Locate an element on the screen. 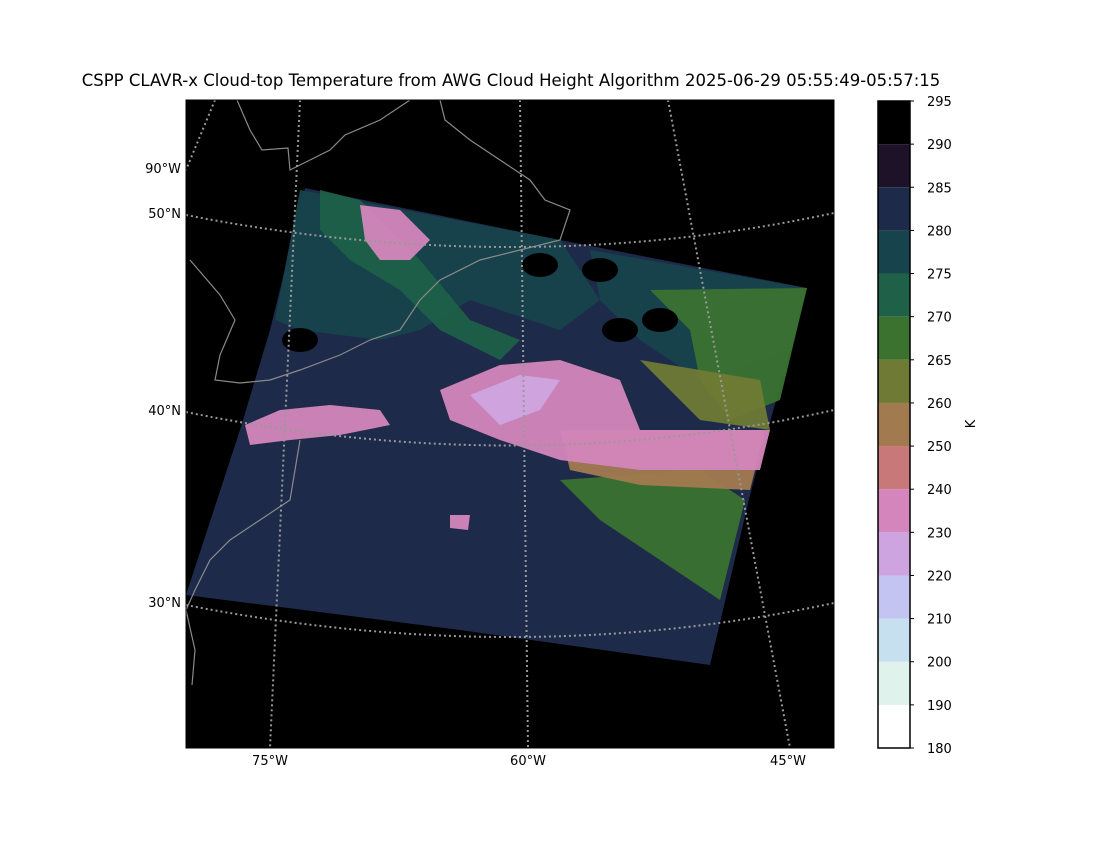 The height and width of the screenshot is (844, 1120). lon-label: 75°W is located at coordinates (270, 761).